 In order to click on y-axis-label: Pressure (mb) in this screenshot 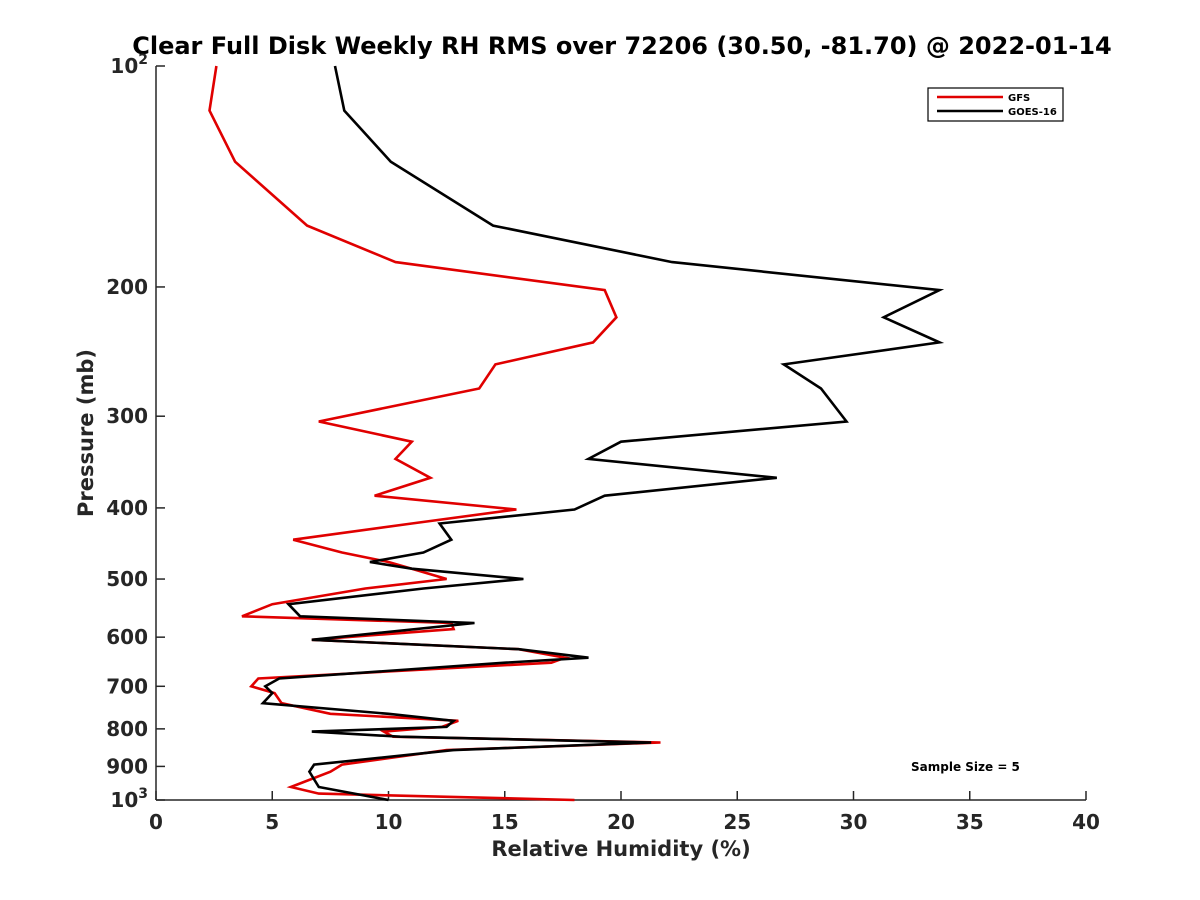, I will do `click(86, 433)`.